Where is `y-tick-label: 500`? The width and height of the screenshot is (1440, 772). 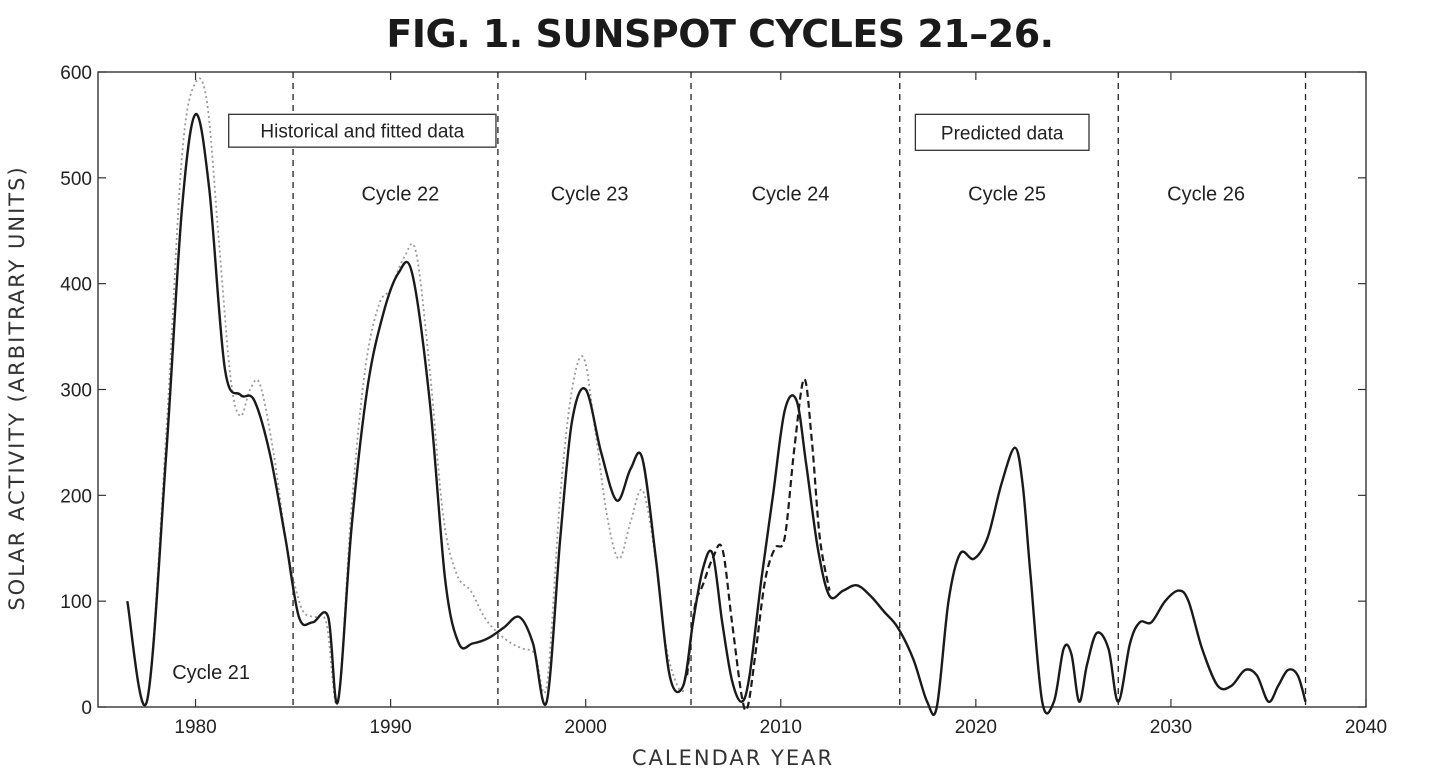
y-tick-label: 500 is located at coordinates (76, 179).